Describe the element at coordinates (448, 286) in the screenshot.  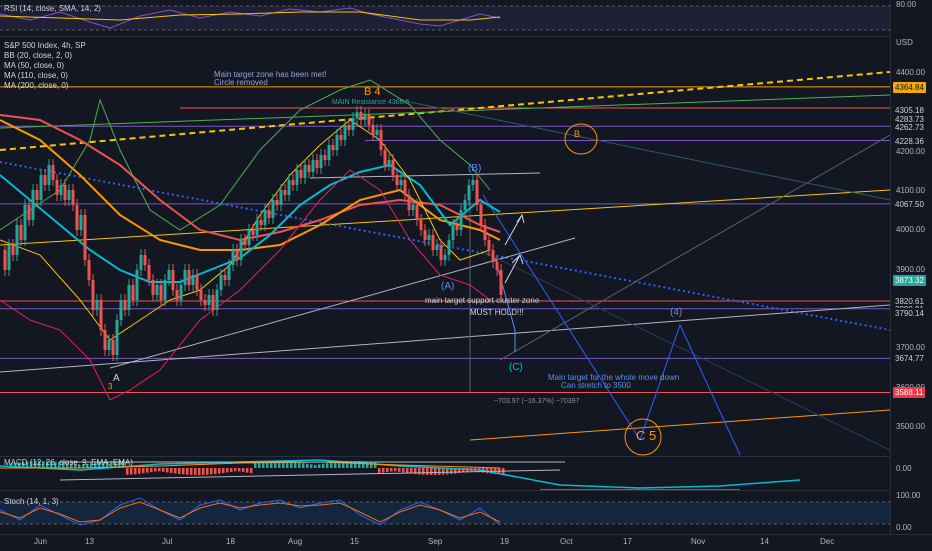
I see `wave-label-a-paren: (A)` at that location.